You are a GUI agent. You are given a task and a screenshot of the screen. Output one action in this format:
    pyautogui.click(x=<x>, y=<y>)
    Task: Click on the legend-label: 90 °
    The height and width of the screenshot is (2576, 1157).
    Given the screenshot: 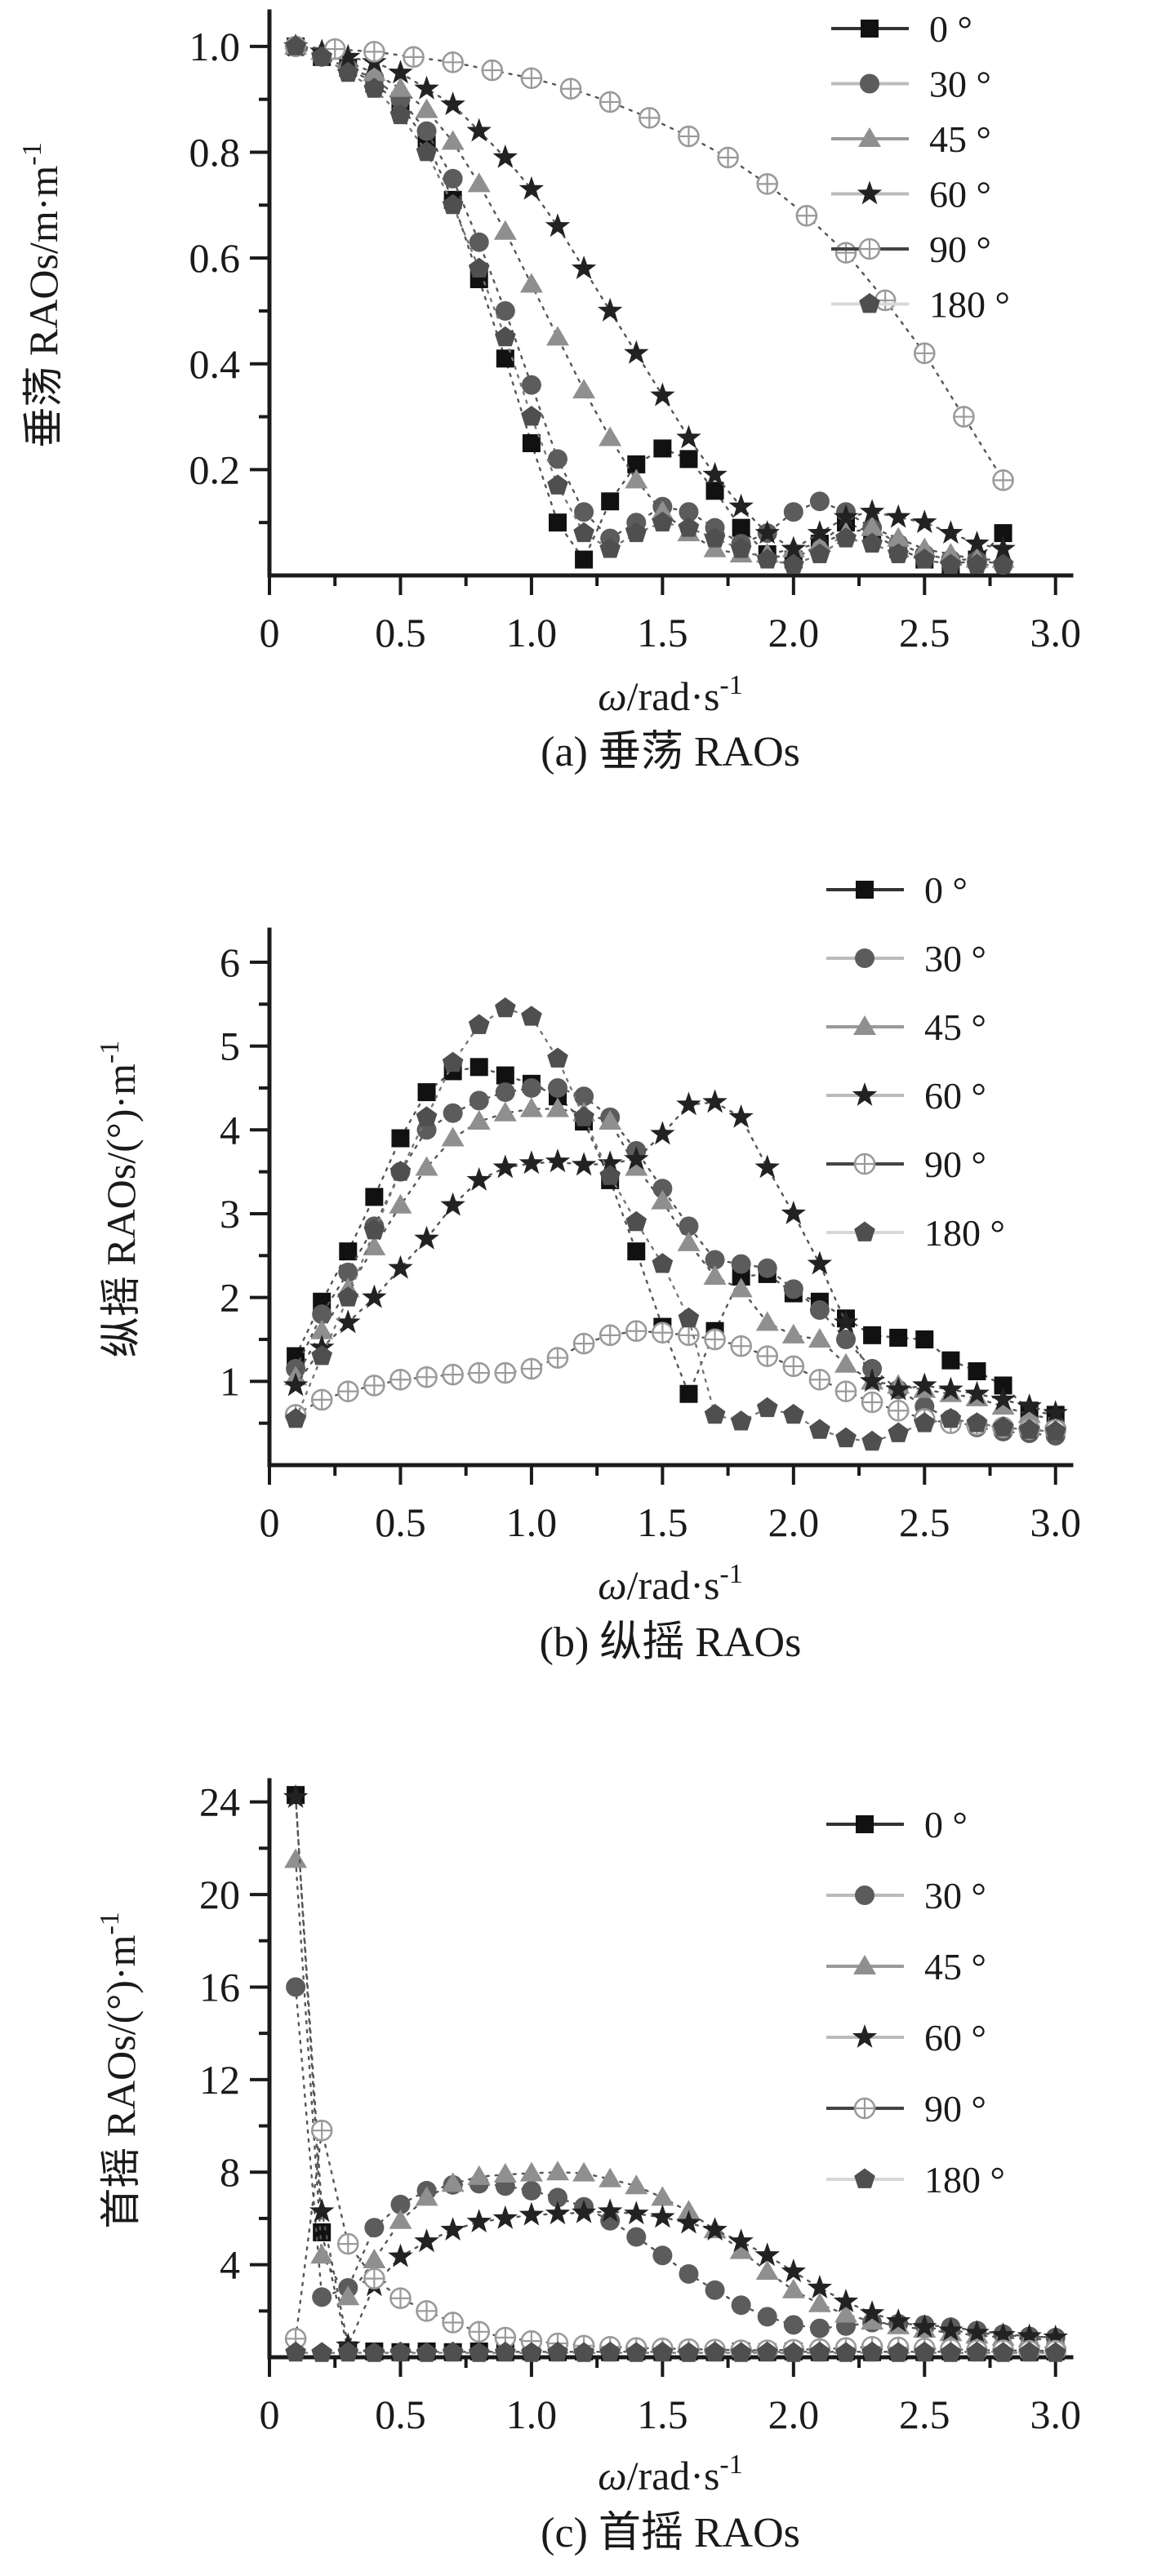 What is the action you would take?
    pyautogui.click(x=955, y=1164)
    